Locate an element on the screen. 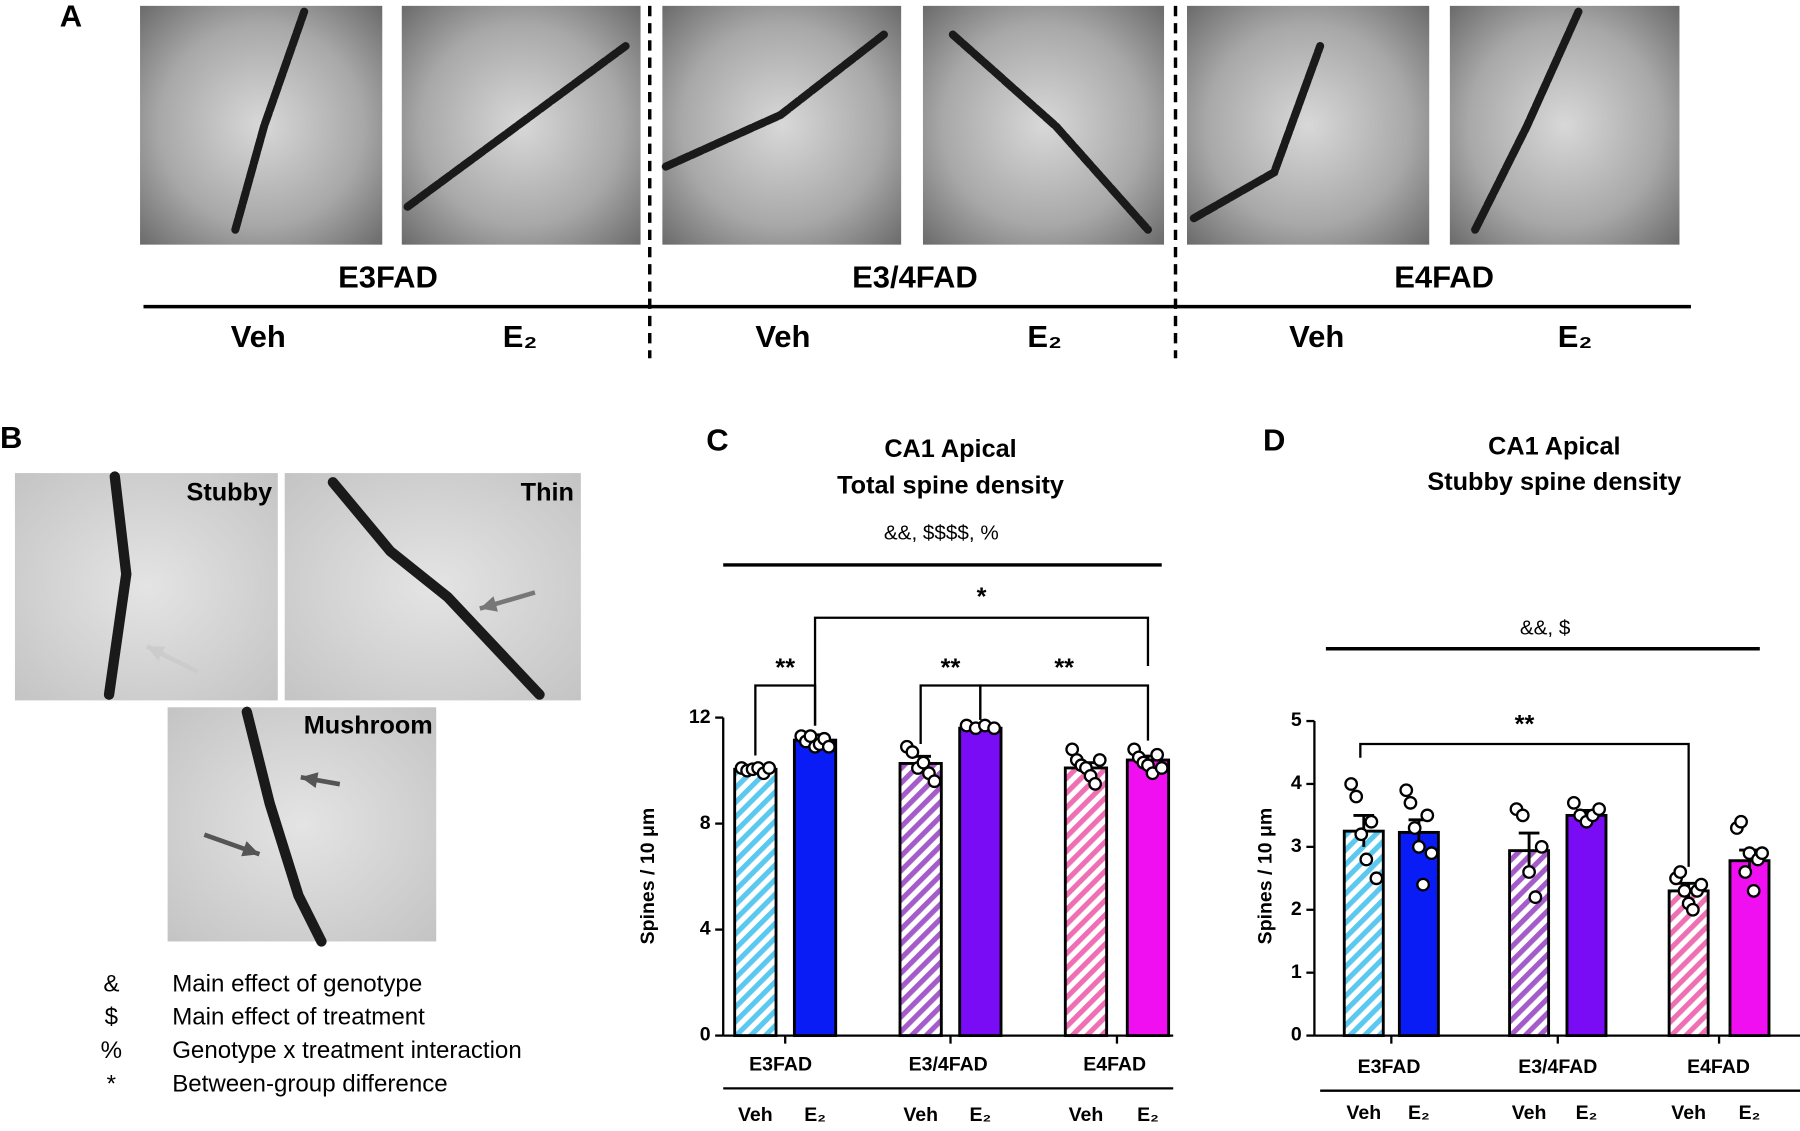  legend-text: Genotype x treatment interaction is located at coordinates (347, 1050).